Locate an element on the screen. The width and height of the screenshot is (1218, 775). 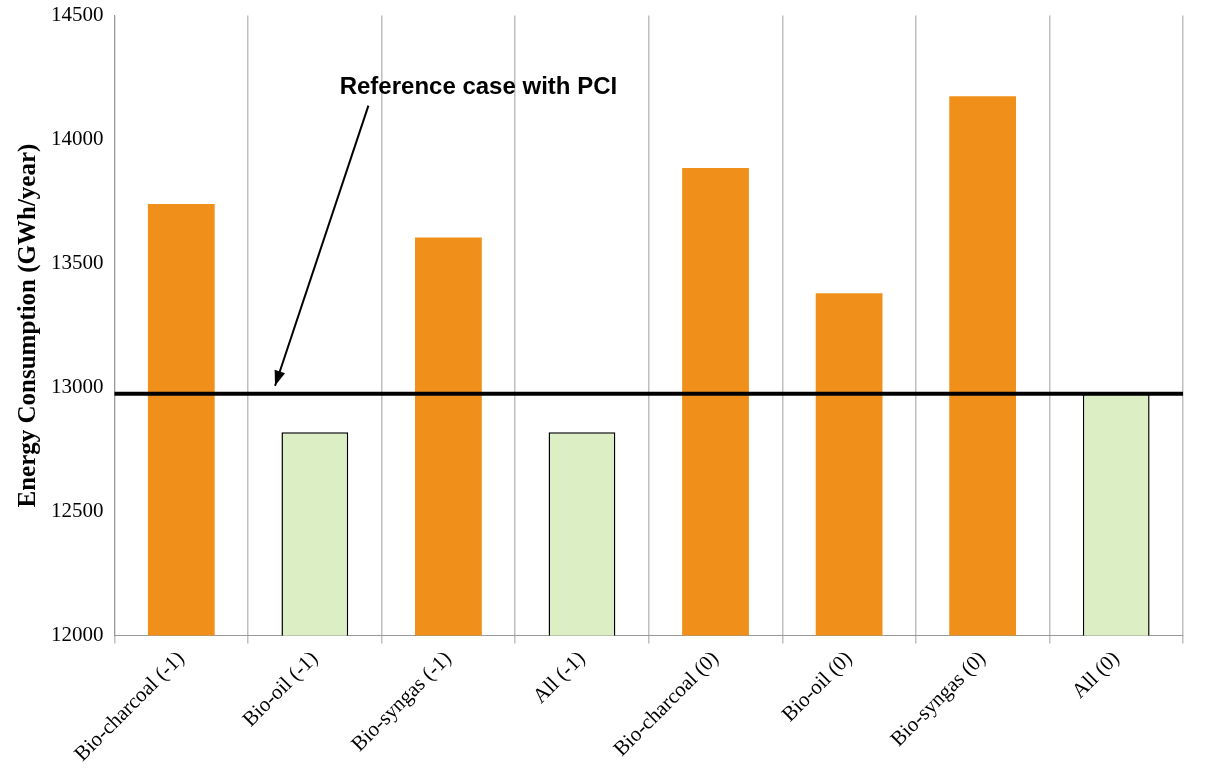
y-tick-label: 13000 is located at coordinates (77, 386).